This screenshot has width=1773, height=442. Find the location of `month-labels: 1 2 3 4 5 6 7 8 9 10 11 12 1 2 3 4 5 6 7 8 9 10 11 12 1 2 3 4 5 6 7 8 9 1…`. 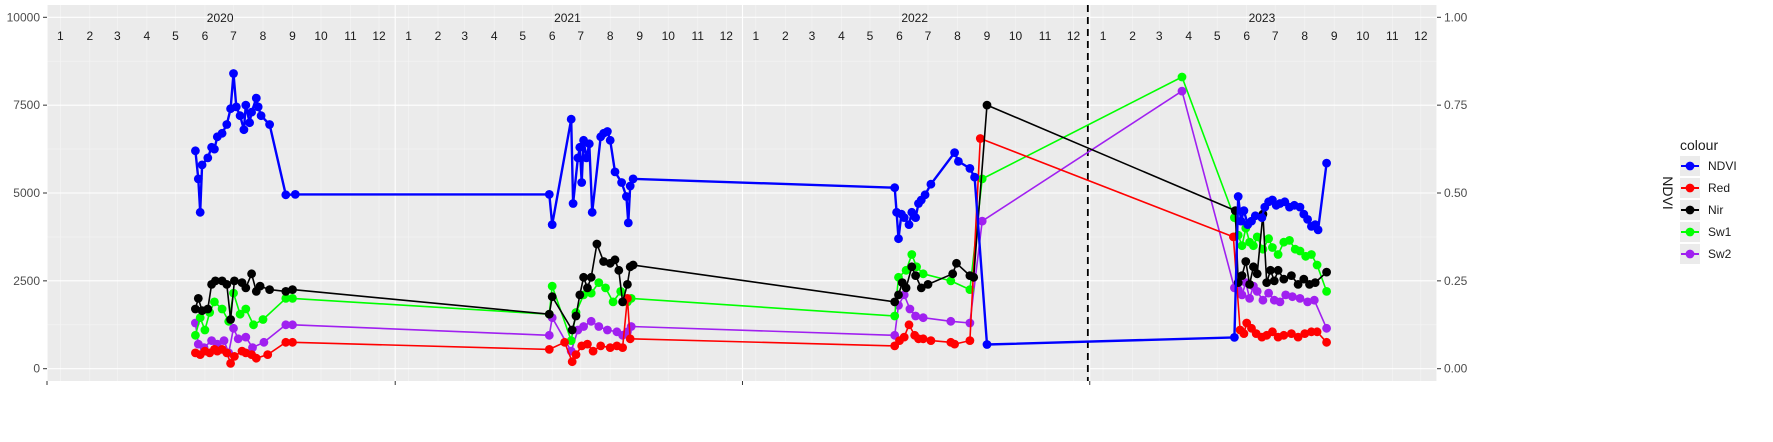

month-labels: 1 2 3 4 5 6 7 8 9 10 11 12 1 2 3 4 5 6 7 8 9 10 11 12 1 2 3 4 5 6 7 8 9 1… is located at coordinates (742, 36).